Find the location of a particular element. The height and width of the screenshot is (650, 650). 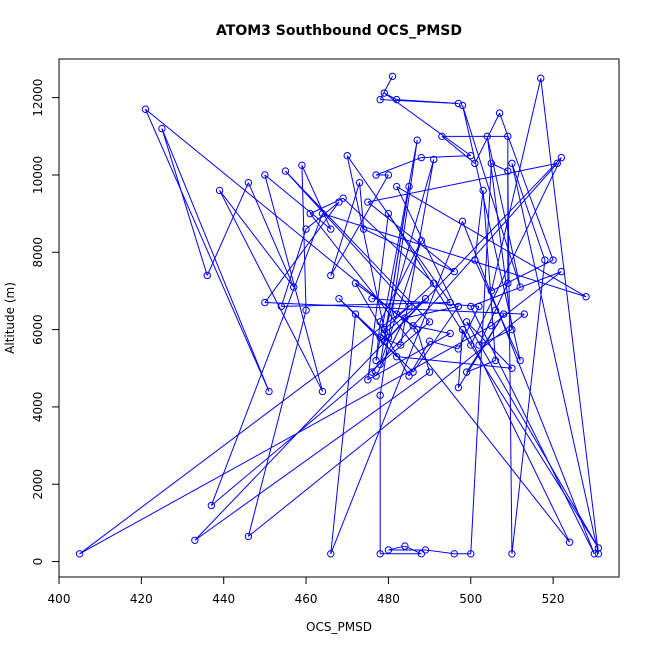

y-tick-label: 2000 is located at coordinates (38, 484).